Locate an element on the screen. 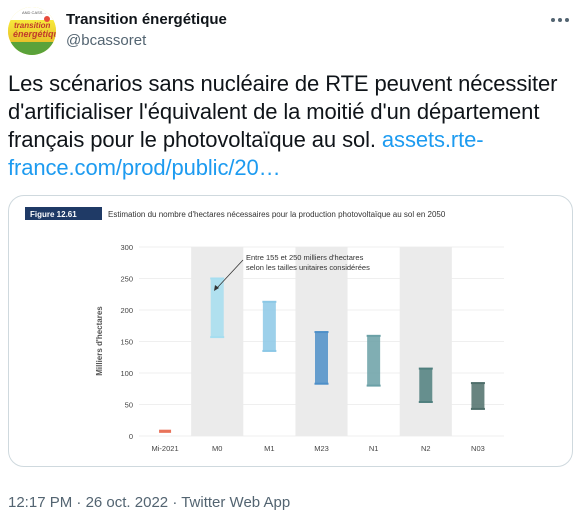  avatar-middle is located at coordinates (32, 31).